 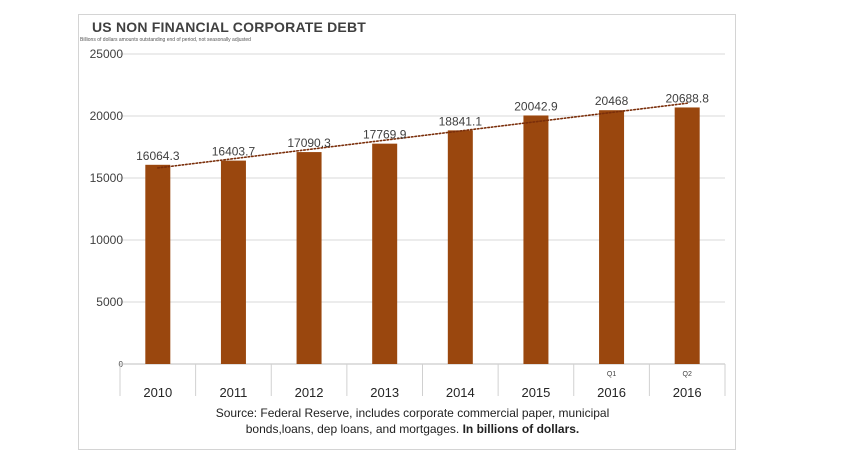 What do you see at coordinates (158, 156) in the screenshot?
I see `data-label: 16064.3` at bounding box center [158, 156].